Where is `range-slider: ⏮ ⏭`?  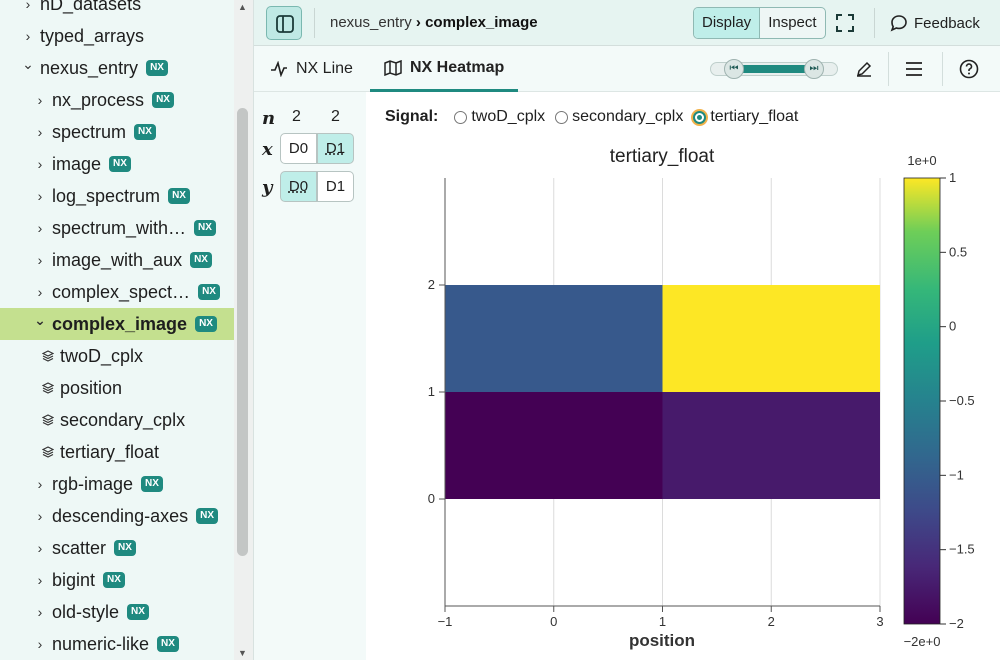 range-slider: ⏮ ⏭ is located at coordinates (775, 69).